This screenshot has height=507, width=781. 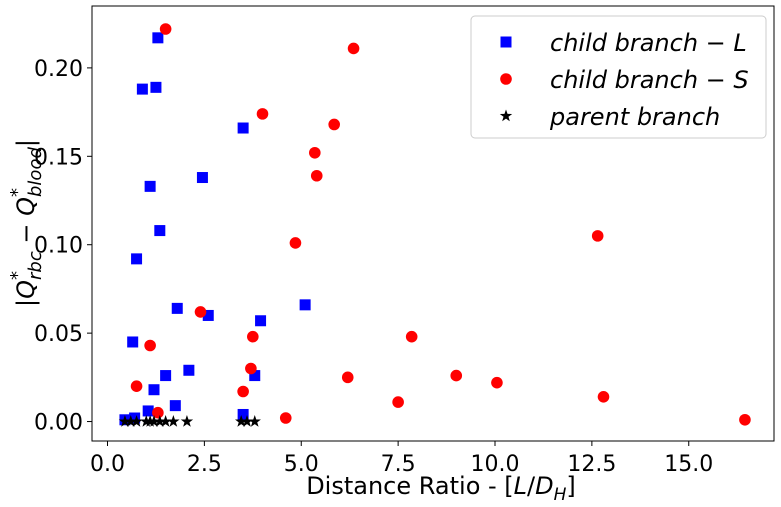 I want to click on legend-entry-label: child branch − S, so click(x=649, y=80).